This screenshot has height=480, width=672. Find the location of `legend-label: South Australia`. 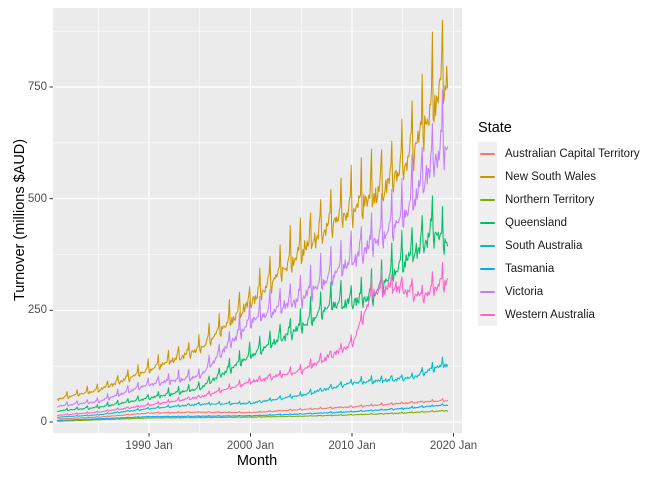

legend-label: South Australia is located at coordinates (544, 245).